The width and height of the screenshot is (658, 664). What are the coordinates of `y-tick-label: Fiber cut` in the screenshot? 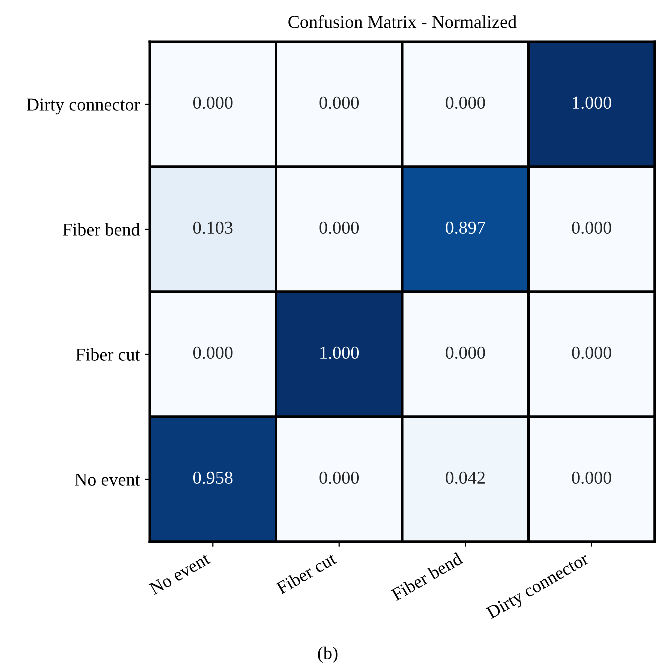 It's located at (108, 354).